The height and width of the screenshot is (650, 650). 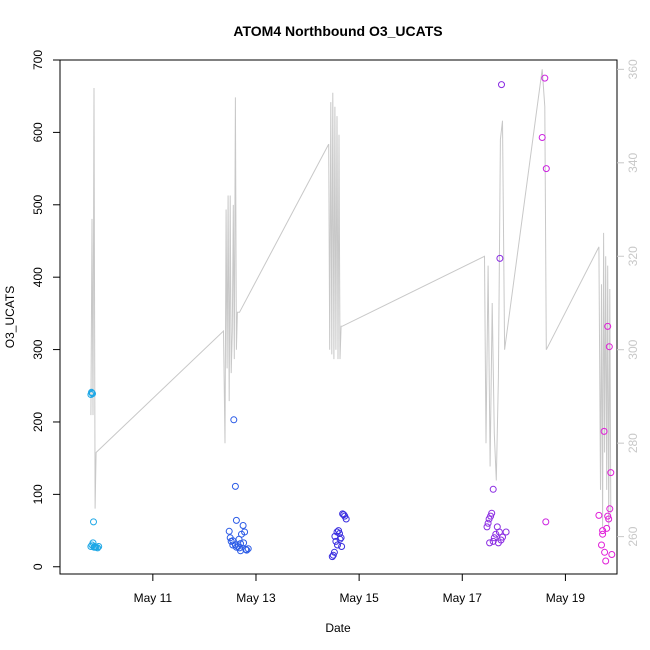 I want to click on y2-tick-label: 280, so click(x=633, y=443).